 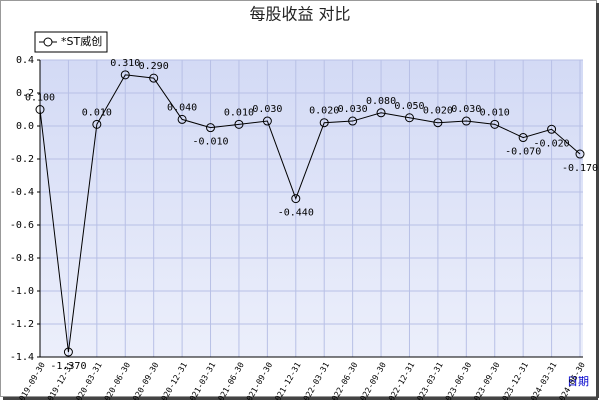 I want to click on value-label: 0.050, so click(x=409, y=106).